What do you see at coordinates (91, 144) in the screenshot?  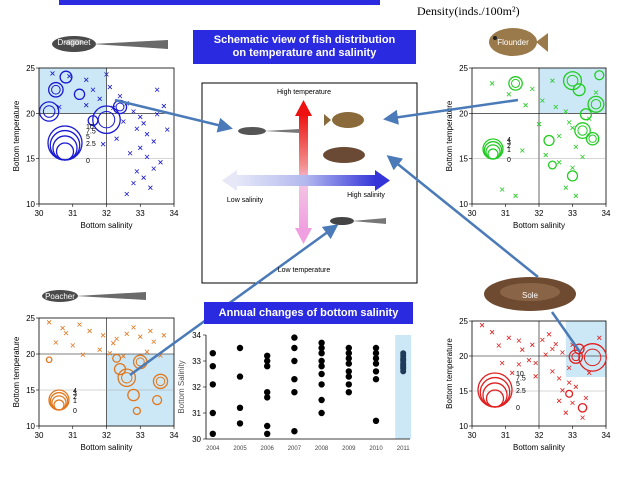 I see `dragonet-legend-value: 2.5` at bounding box center [91, 144].